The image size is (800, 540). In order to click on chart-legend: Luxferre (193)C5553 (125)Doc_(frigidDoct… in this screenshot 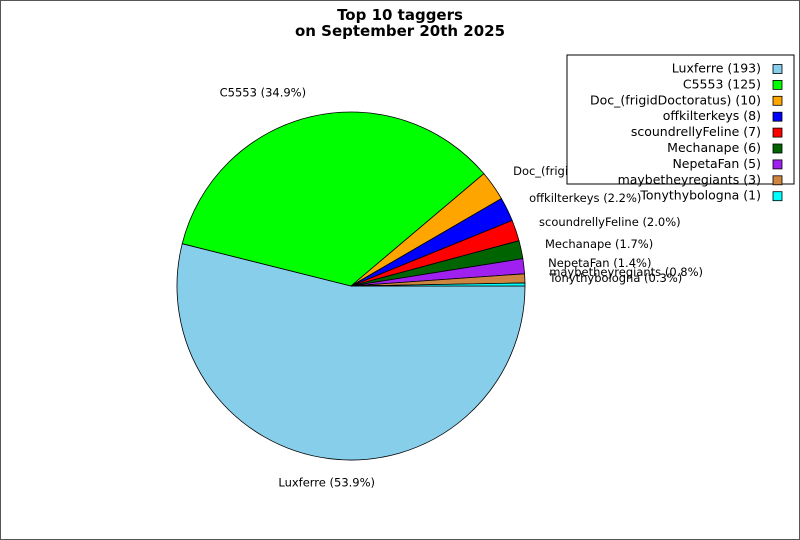, I will do `click(680, 128)`.